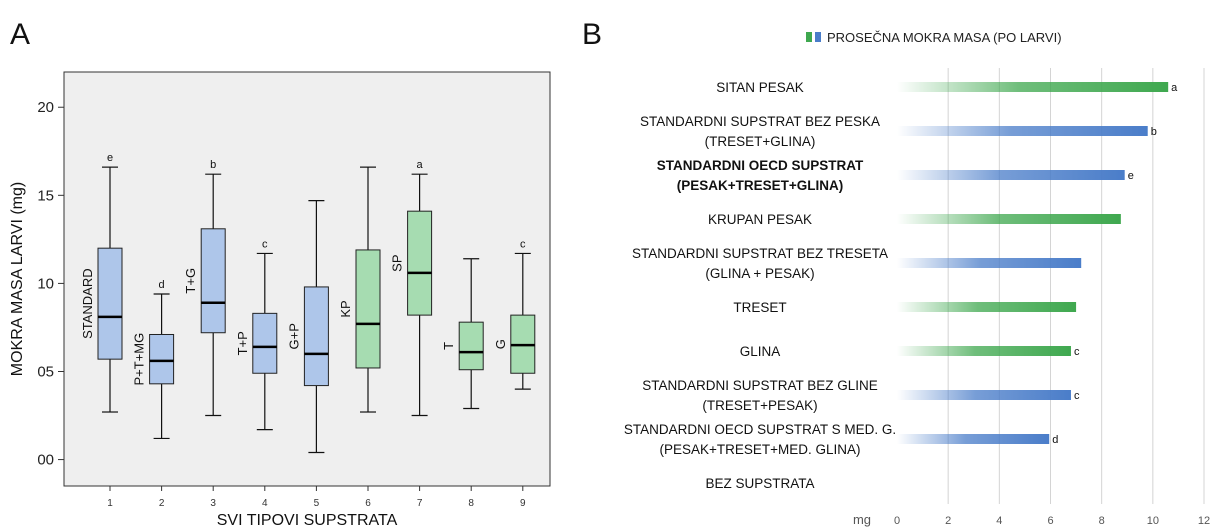 This screenshot has width=1219, height=529. Describe the element at coordinates (293, 336) in the screenshot. I see `box-label: G+P` at that location.